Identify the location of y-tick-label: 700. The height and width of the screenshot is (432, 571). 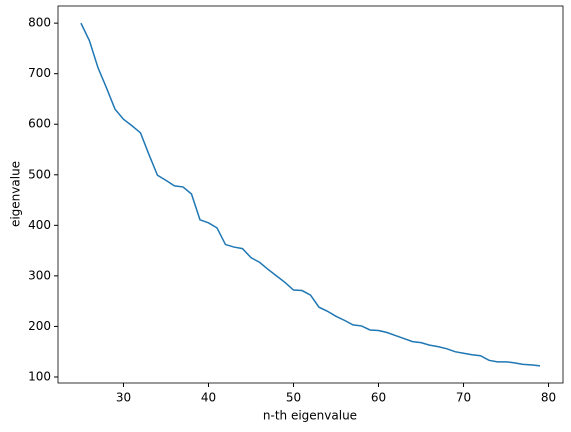
(39, 73).